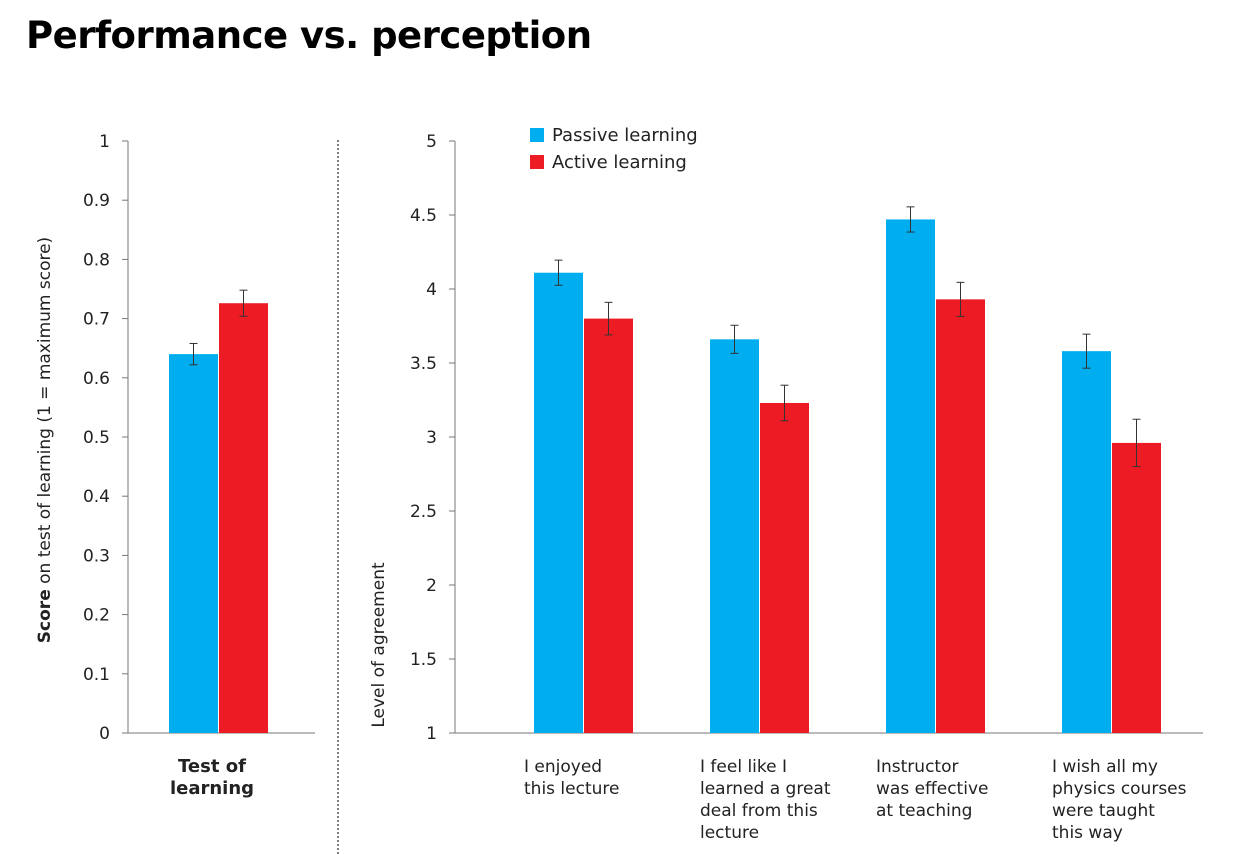 This screenshot has height=854, width=1239. Describe the element at coordinates (537, 135) in the screenshot. I see `legend-swatch-passive` at that location.